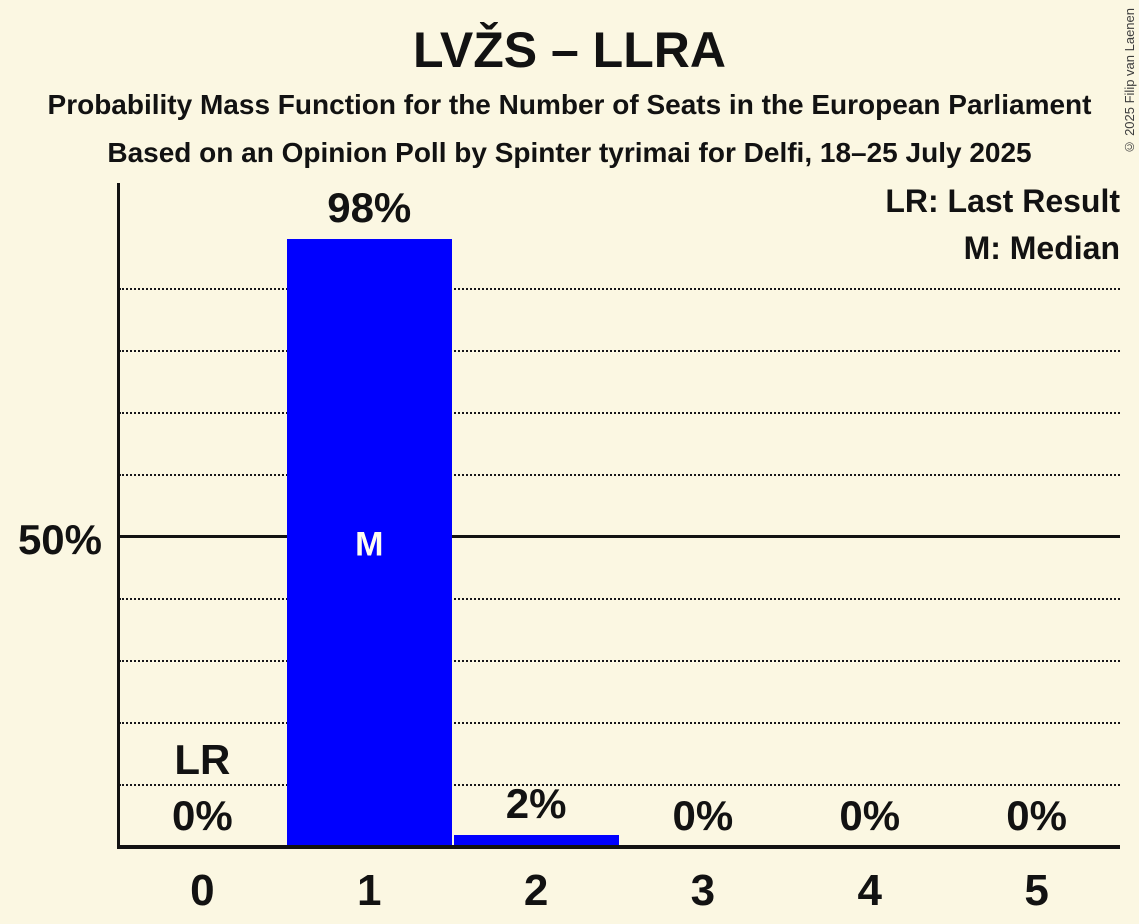  What do you see at coordinates (536, 890) in the screenshot?
I see `x-tick-label-2: 2` at bounding box center [536, 890].